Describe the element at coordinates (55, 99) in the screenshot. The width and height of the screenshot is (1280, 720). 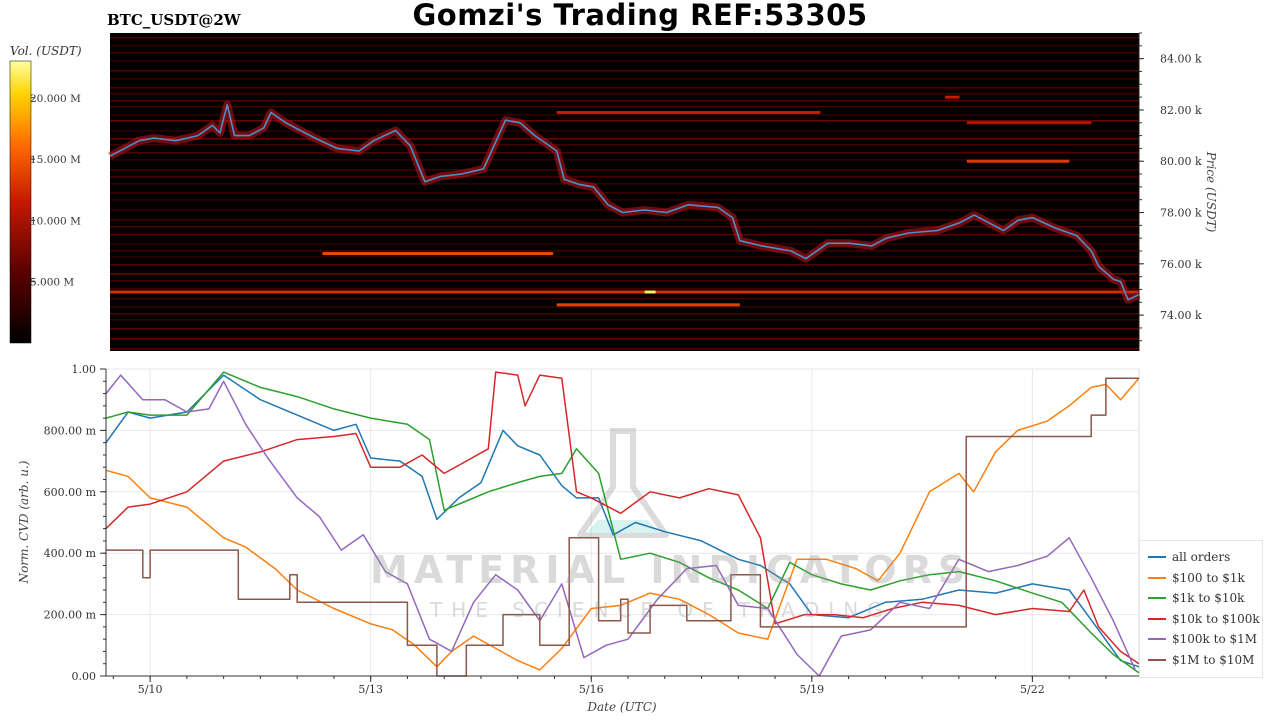
I see `colorbar-tick-label: 20.000 M` at that location.